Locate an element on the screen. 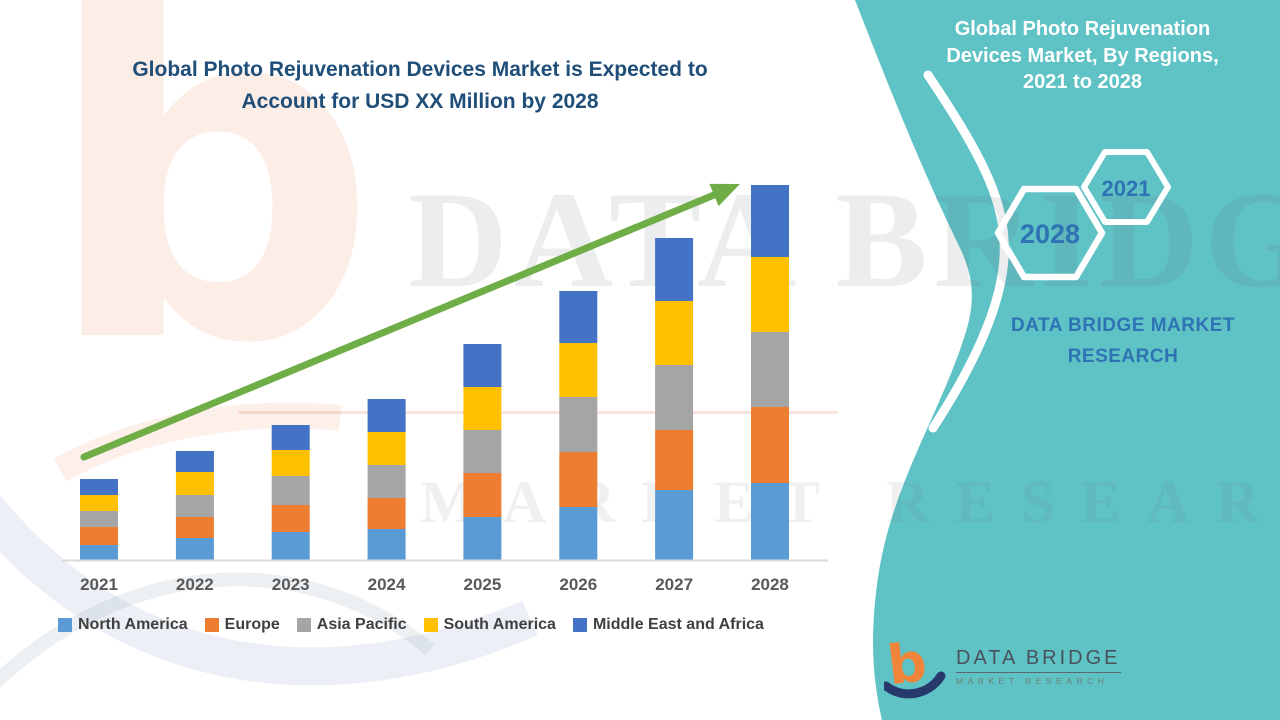 The image size is (1280, 720). bar-segment-2026-middle-east-and-africa is located at coordinates (578, 317).